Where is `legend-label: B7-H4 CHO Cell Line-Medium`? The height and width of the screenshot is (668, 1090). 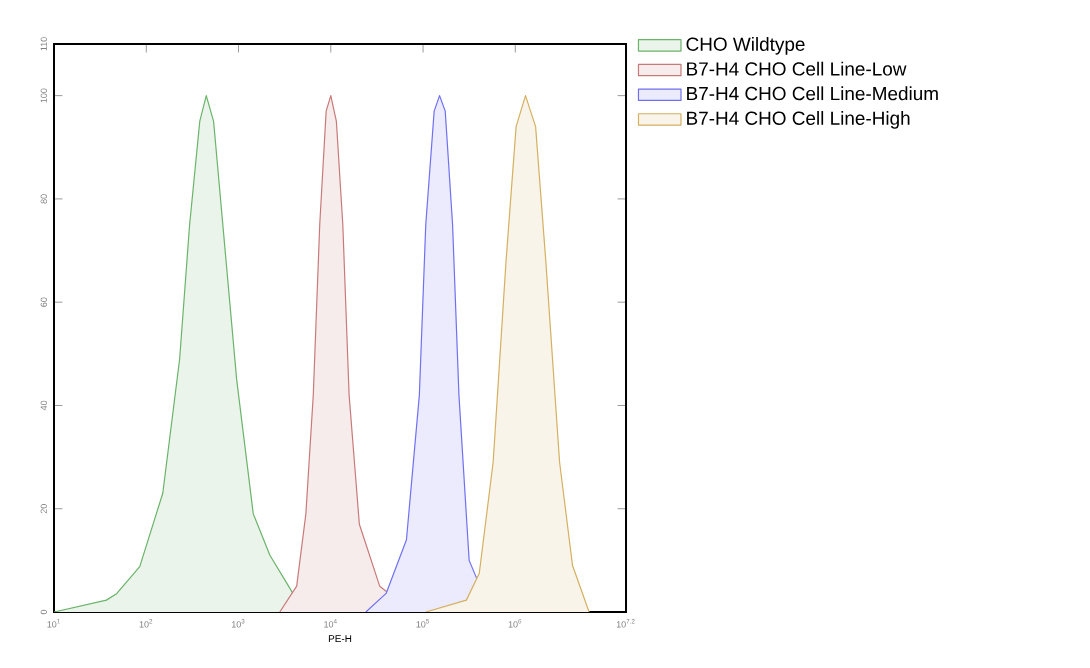
legend-label: B7-H4 CHO Cell Line-Medium is located at coordinates (812, 93).